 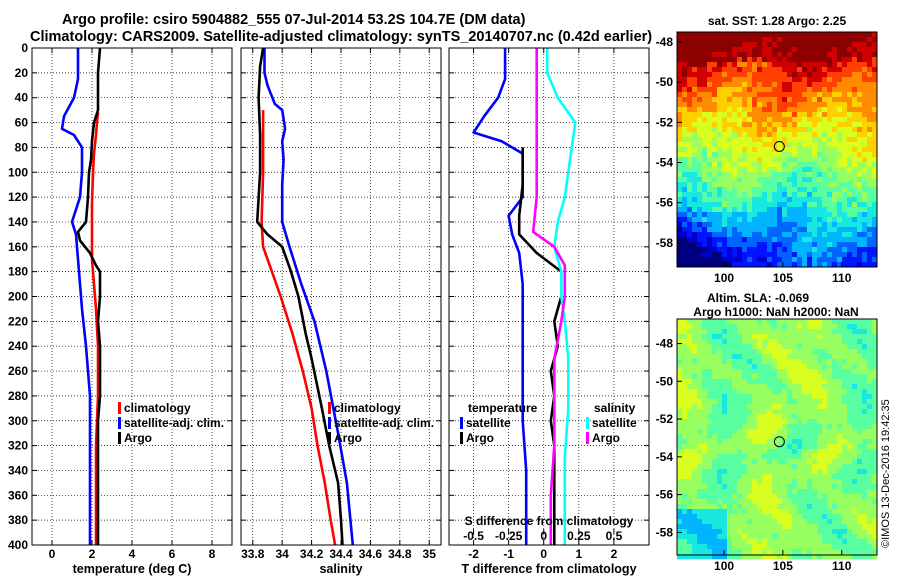 I want to click on map-y-tick-label: -52, so click(x=665, y=419).